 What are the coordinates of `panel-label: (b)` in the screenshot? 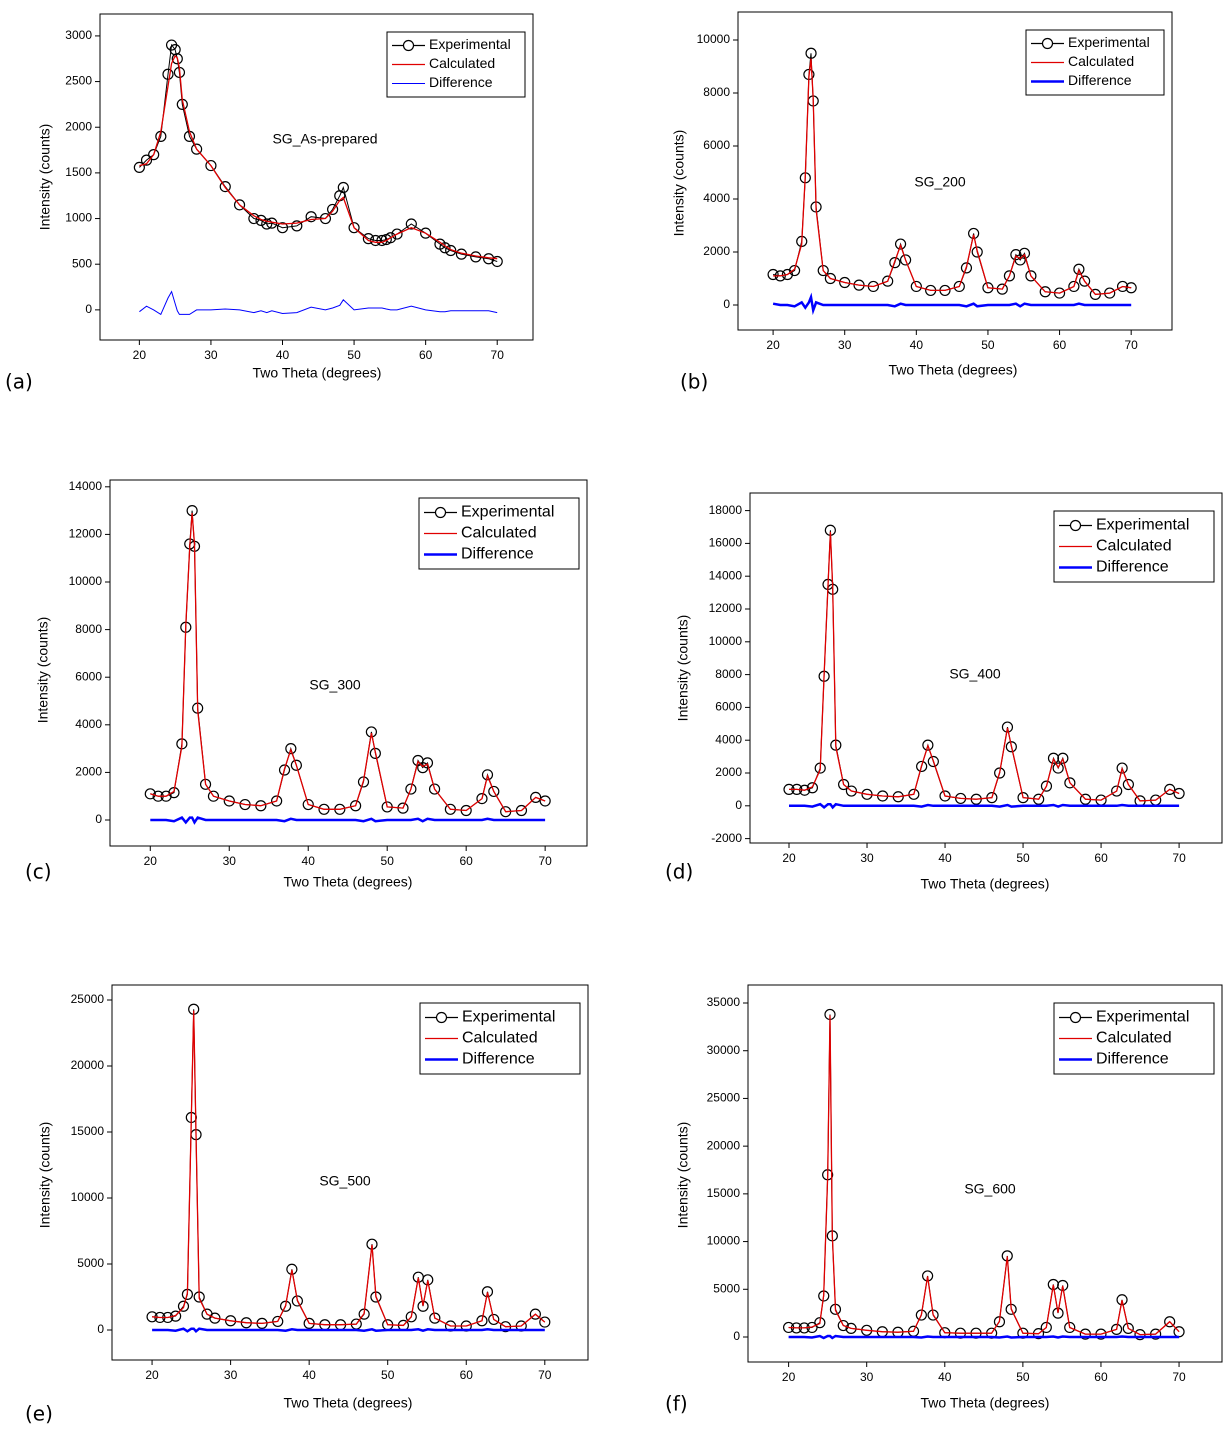 It's located at (694, 382).